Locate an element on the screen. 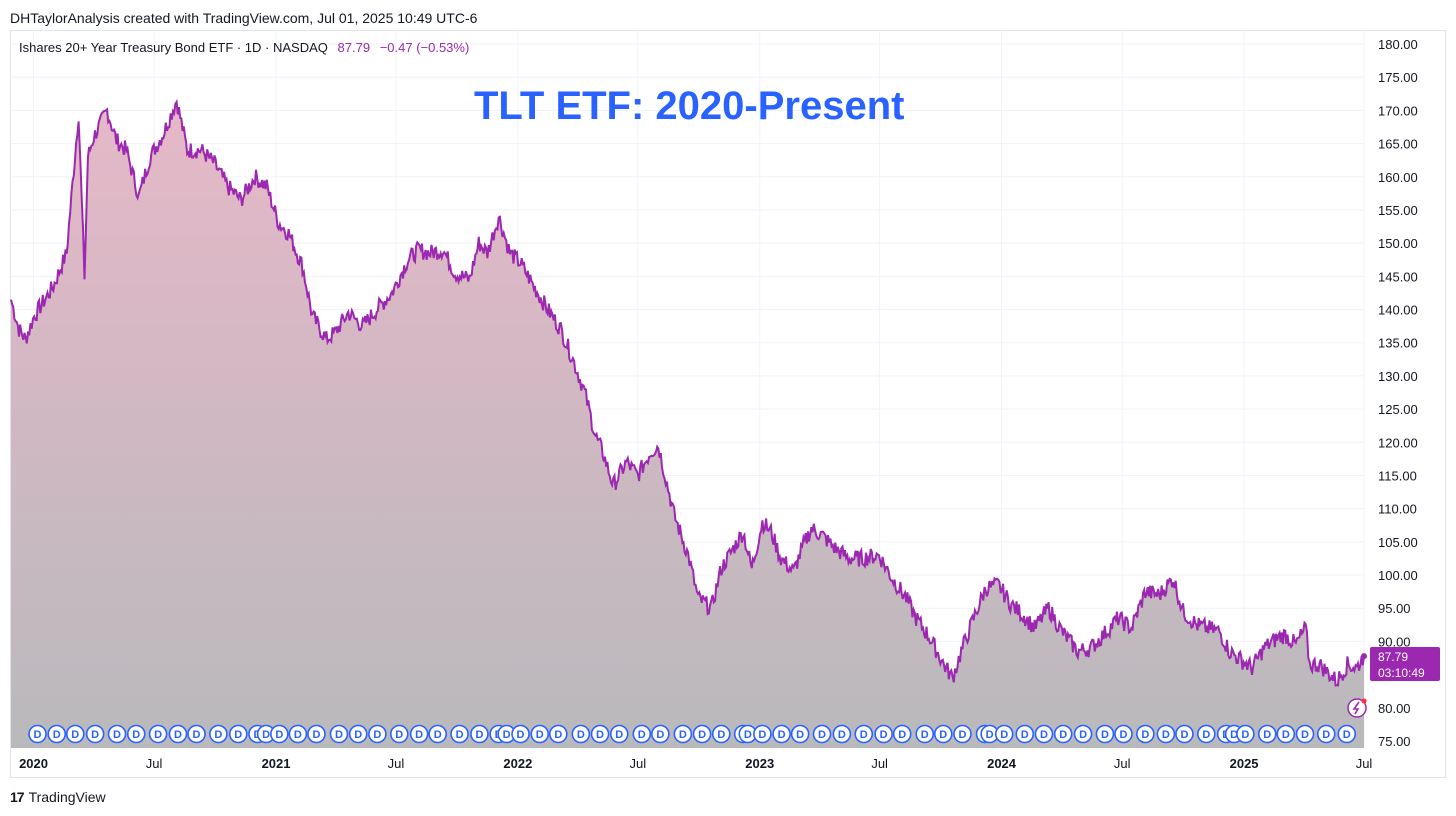  x-tick-label: 2024 is located at coordinates (1002, 763).